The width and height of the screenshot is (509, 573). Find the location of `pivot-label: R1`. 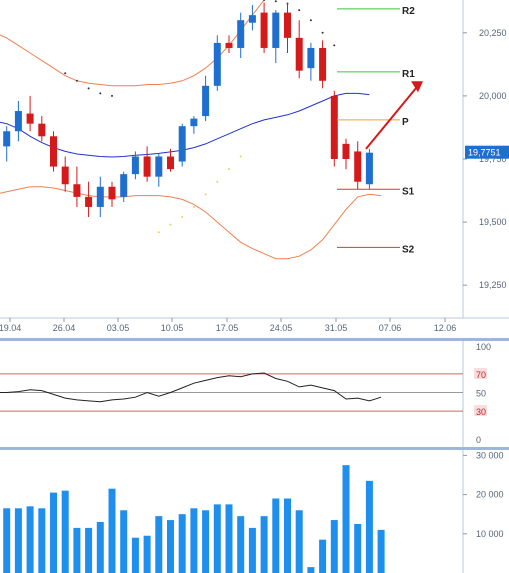

pivot-label: R1 is located at coordinates (408, 74).